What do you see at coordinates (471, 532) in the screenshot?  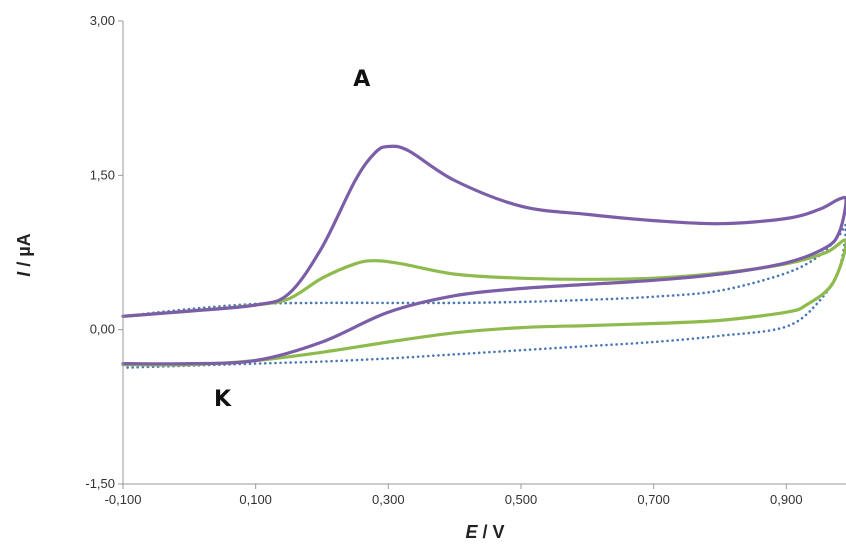 I see `x-axis-label-symbol: E` at bounding box center [471, 532].